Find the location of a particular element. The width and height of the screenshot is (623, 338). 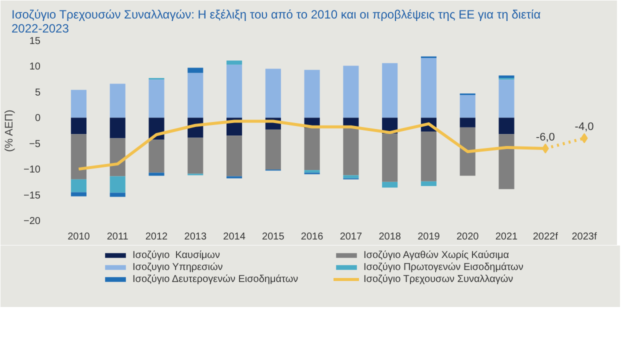

x-tick-label: 2014 is located at coordinates (234, 237).